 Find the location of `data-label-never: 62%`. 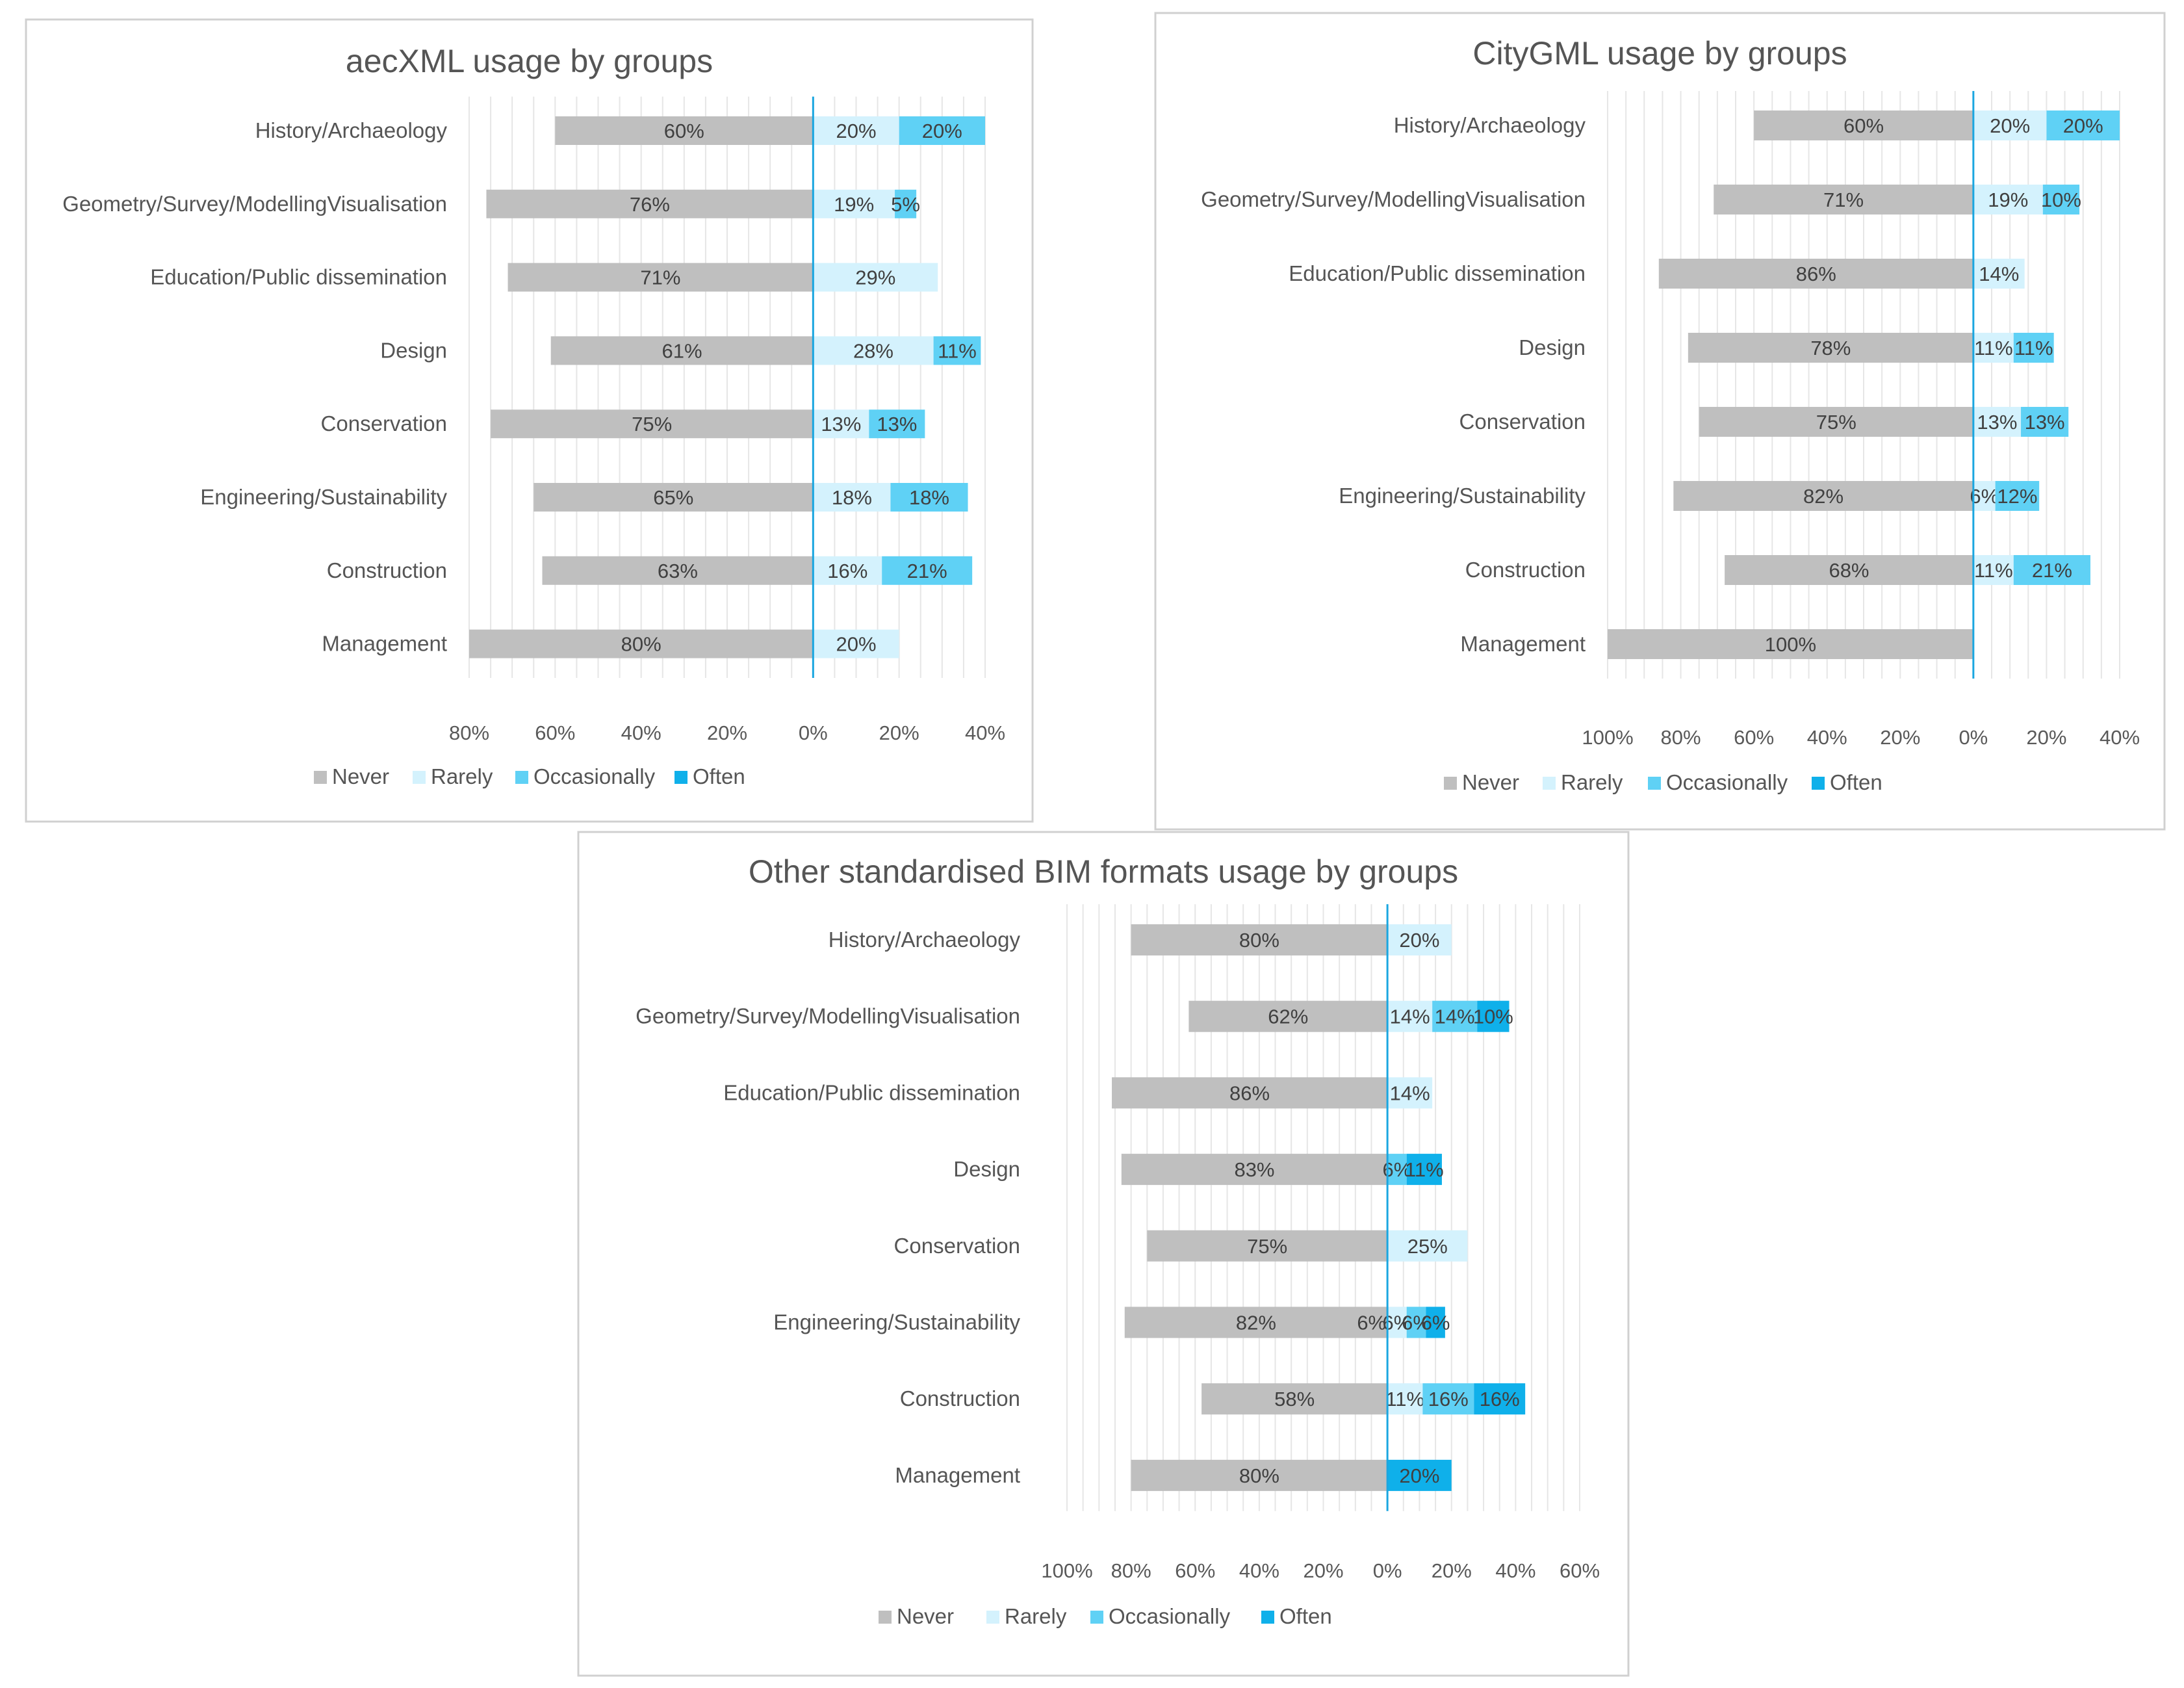

data-label-never: 62% is located at coordinates (1288, 1017).